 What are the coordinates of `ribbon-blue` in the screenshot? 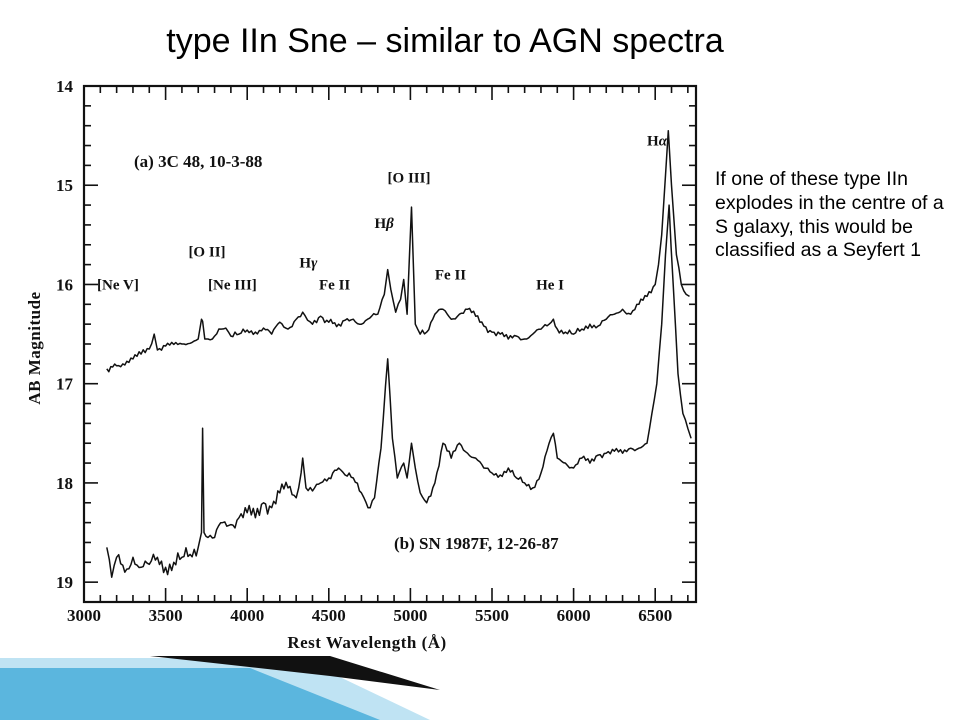 It's located at (190, 694).